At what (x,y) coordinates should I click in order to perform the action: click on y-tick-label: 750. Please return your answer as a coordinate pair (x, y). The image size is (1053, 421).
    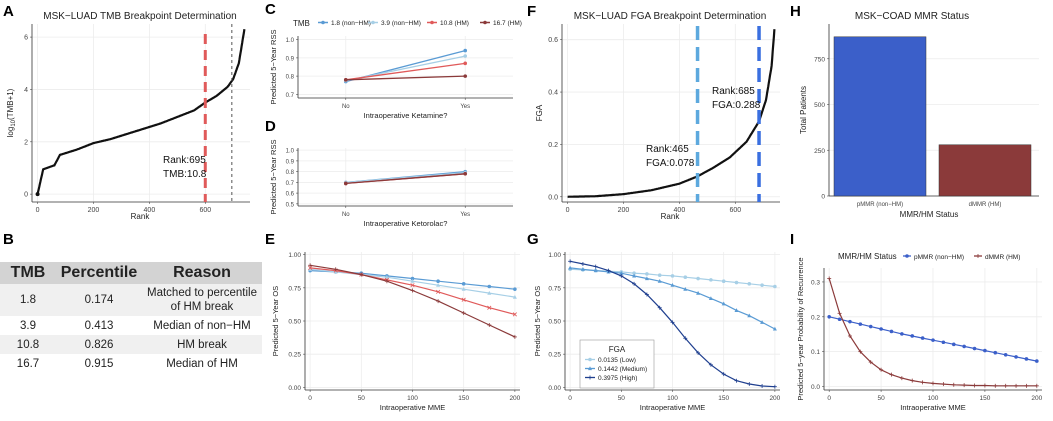
    Looking at the image, I should click on (819, 59).